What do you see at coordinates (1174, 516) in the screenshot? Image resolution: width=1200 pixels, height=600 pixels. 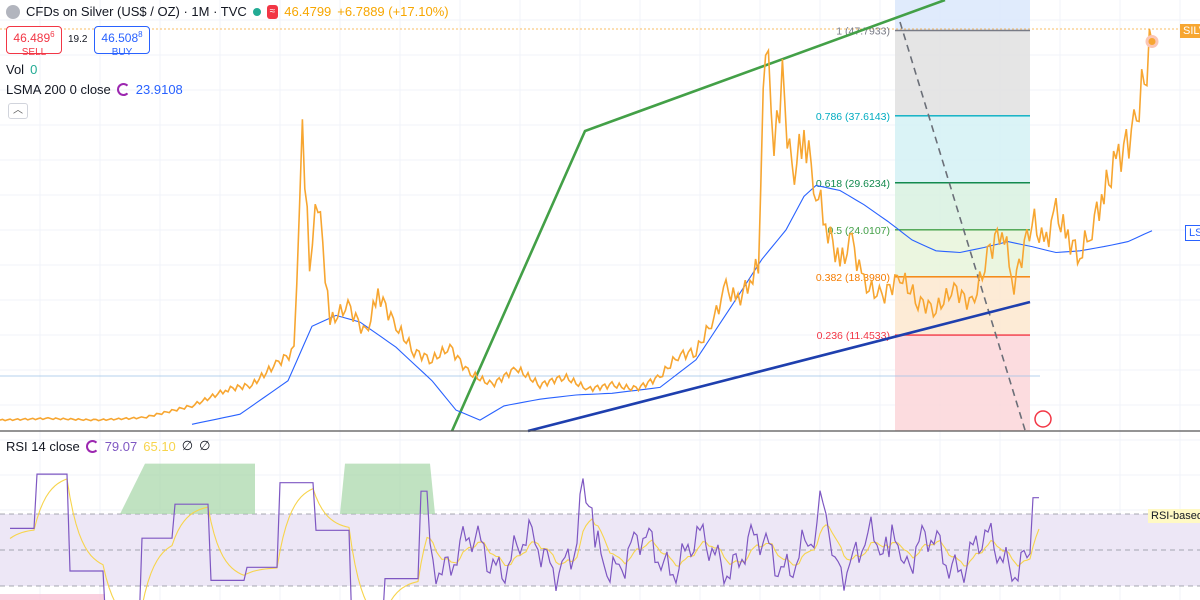 I see `rsi-band-tag: RSI-based` at bounding box center [1174, 516].